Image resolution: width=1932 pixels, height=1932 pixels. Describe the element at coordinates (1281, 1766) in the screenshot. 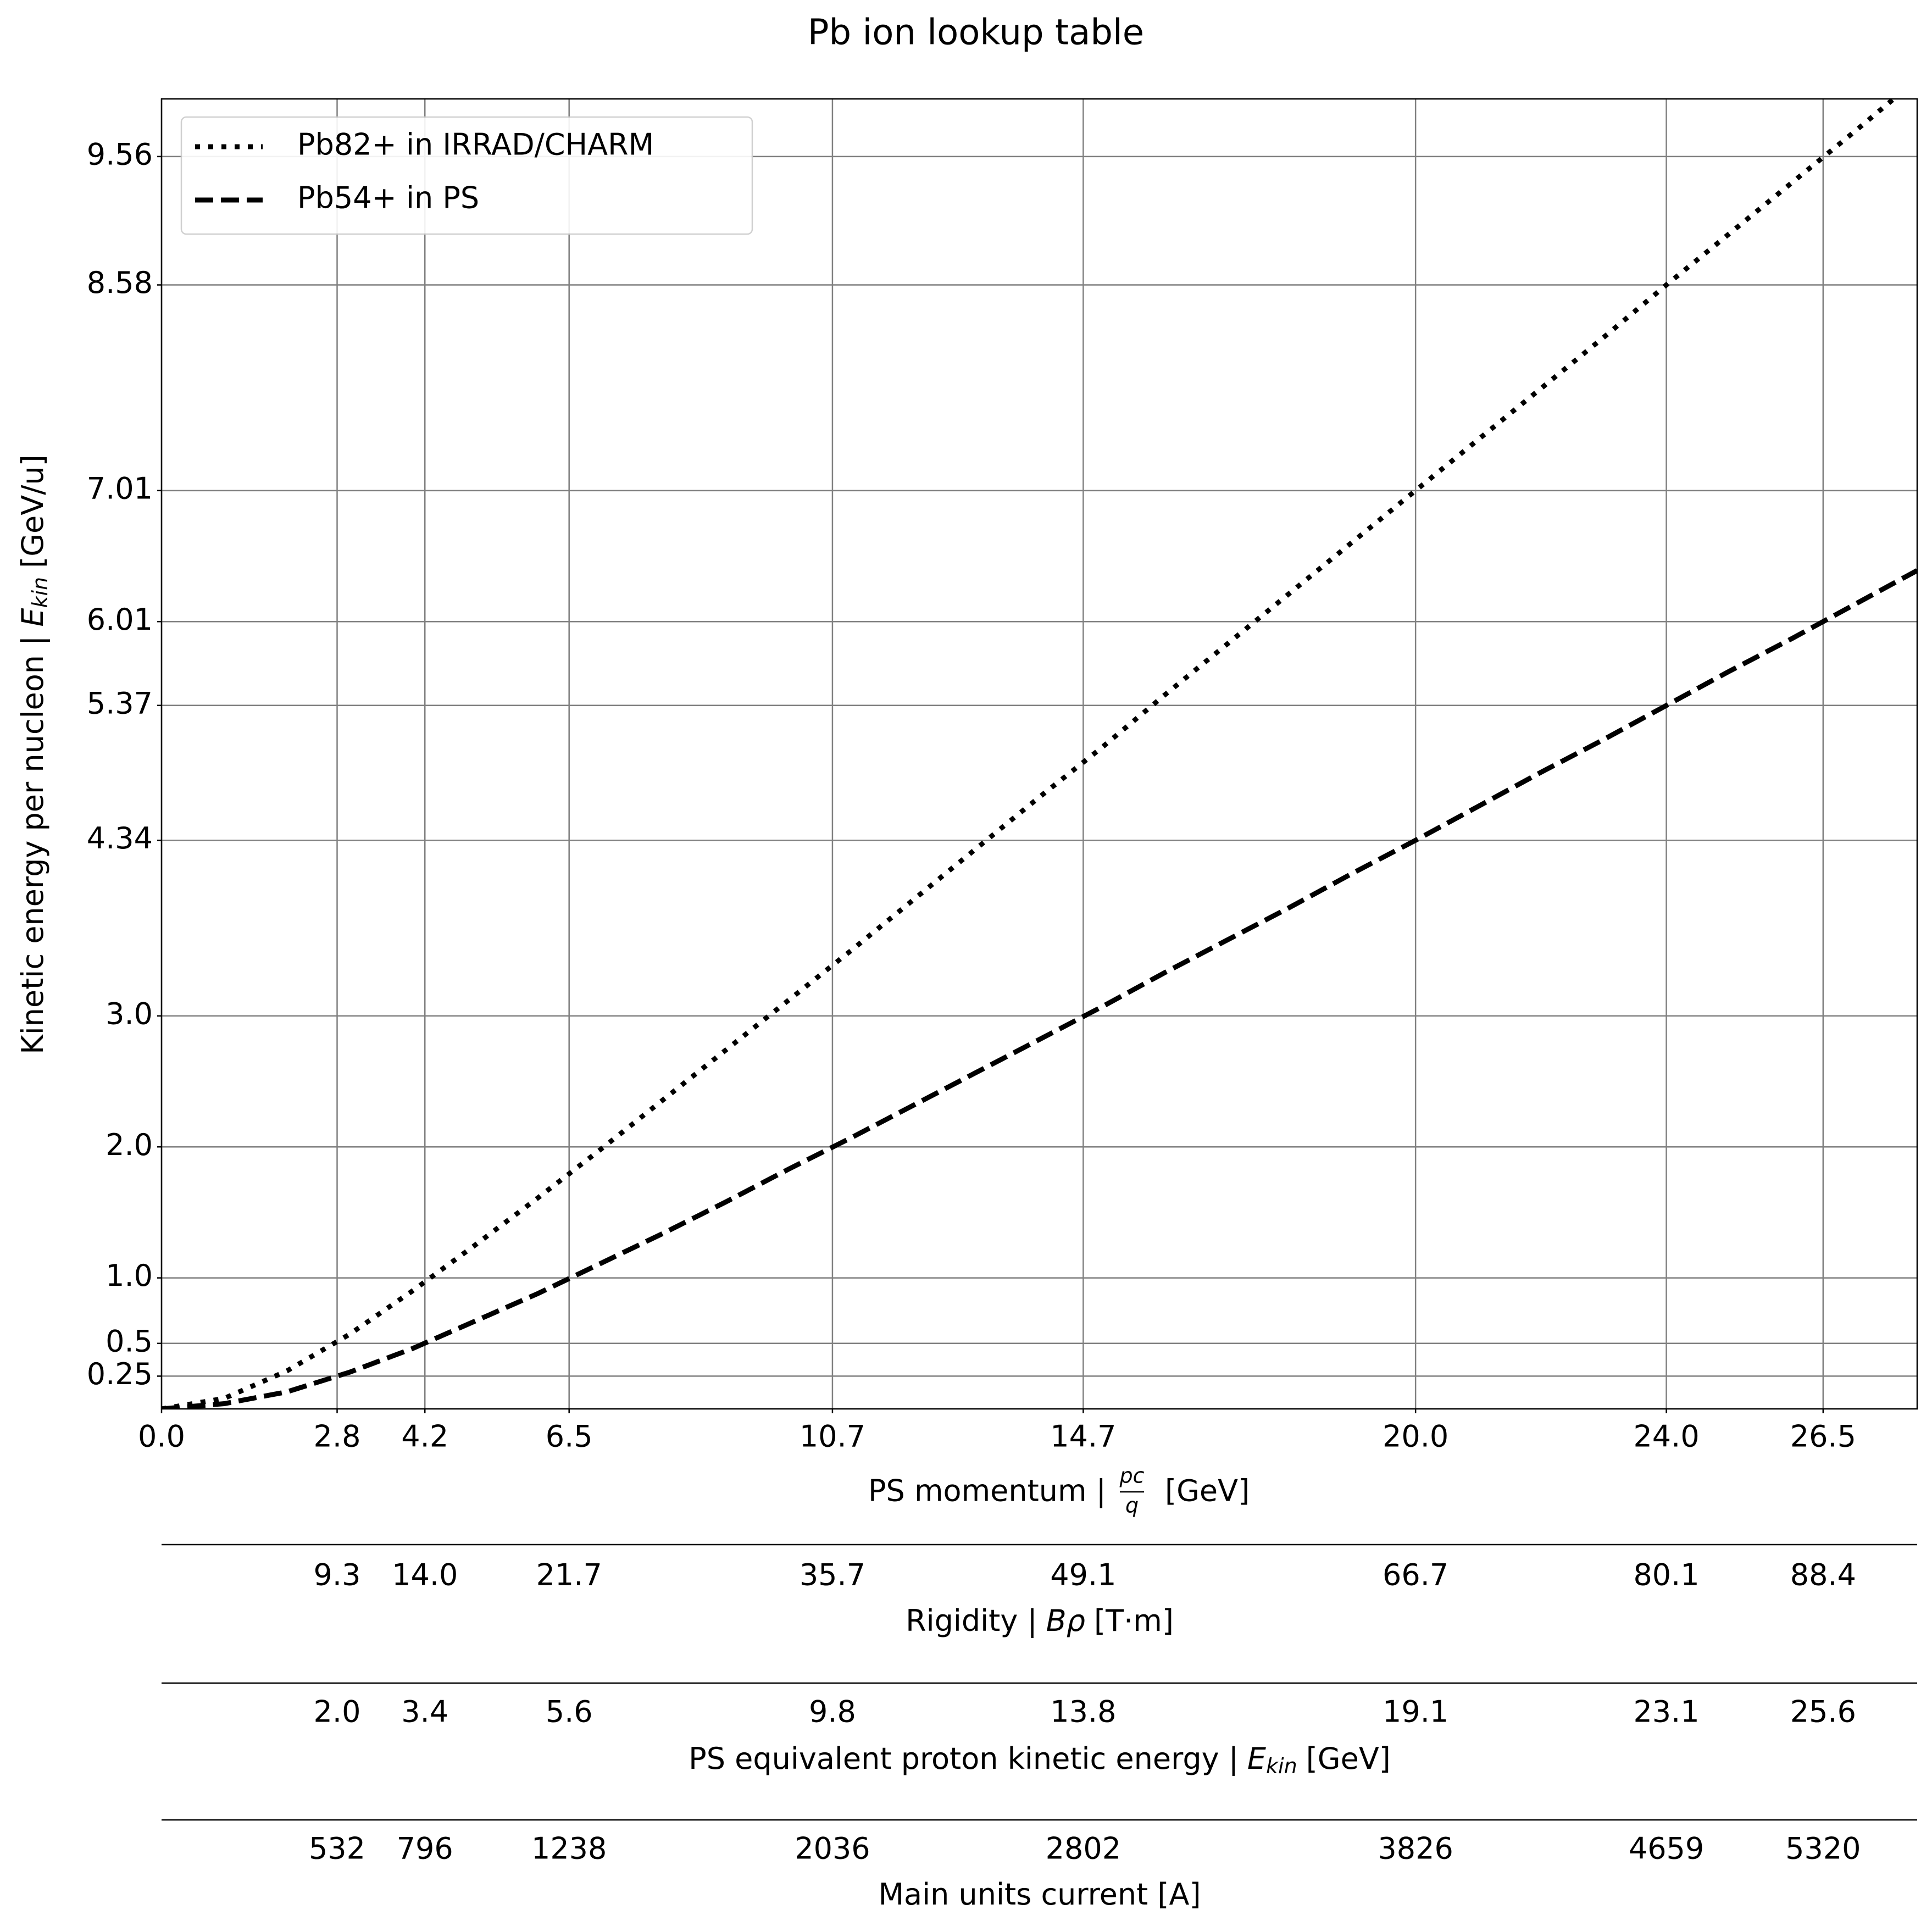

I see `label-part: kin` at that location.